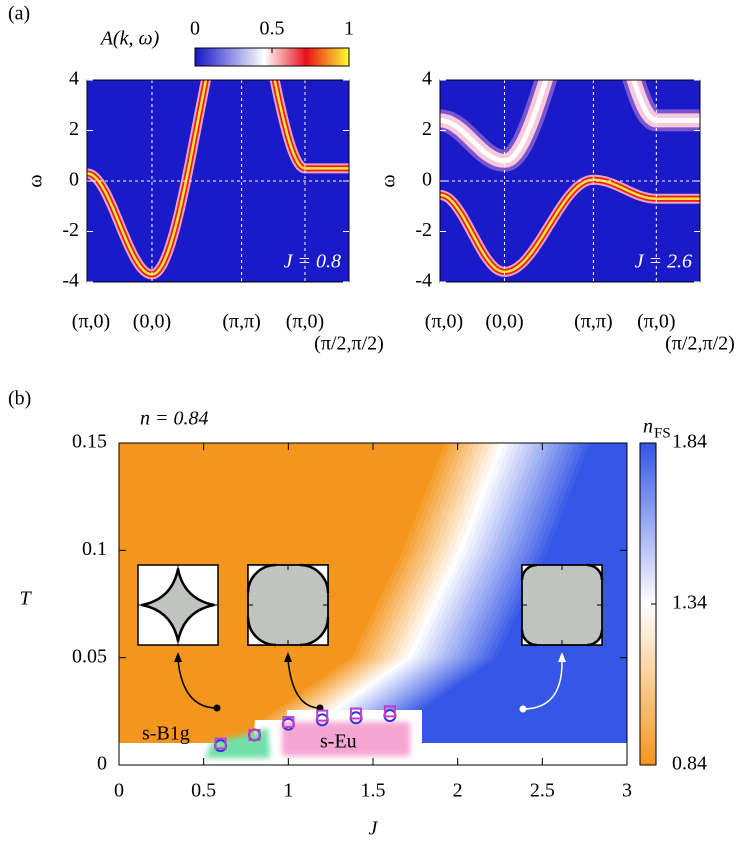  I want to click on y-tick-label: 0.1, so click(94, 549).